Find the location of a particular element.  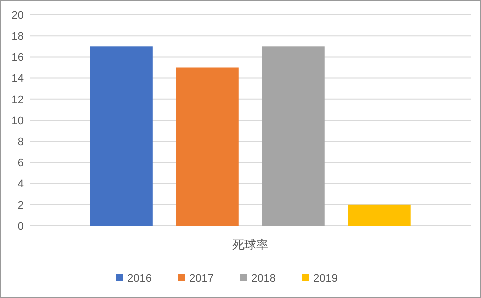

x-tick-label: 死球率 is located at coordinates (250, 245).